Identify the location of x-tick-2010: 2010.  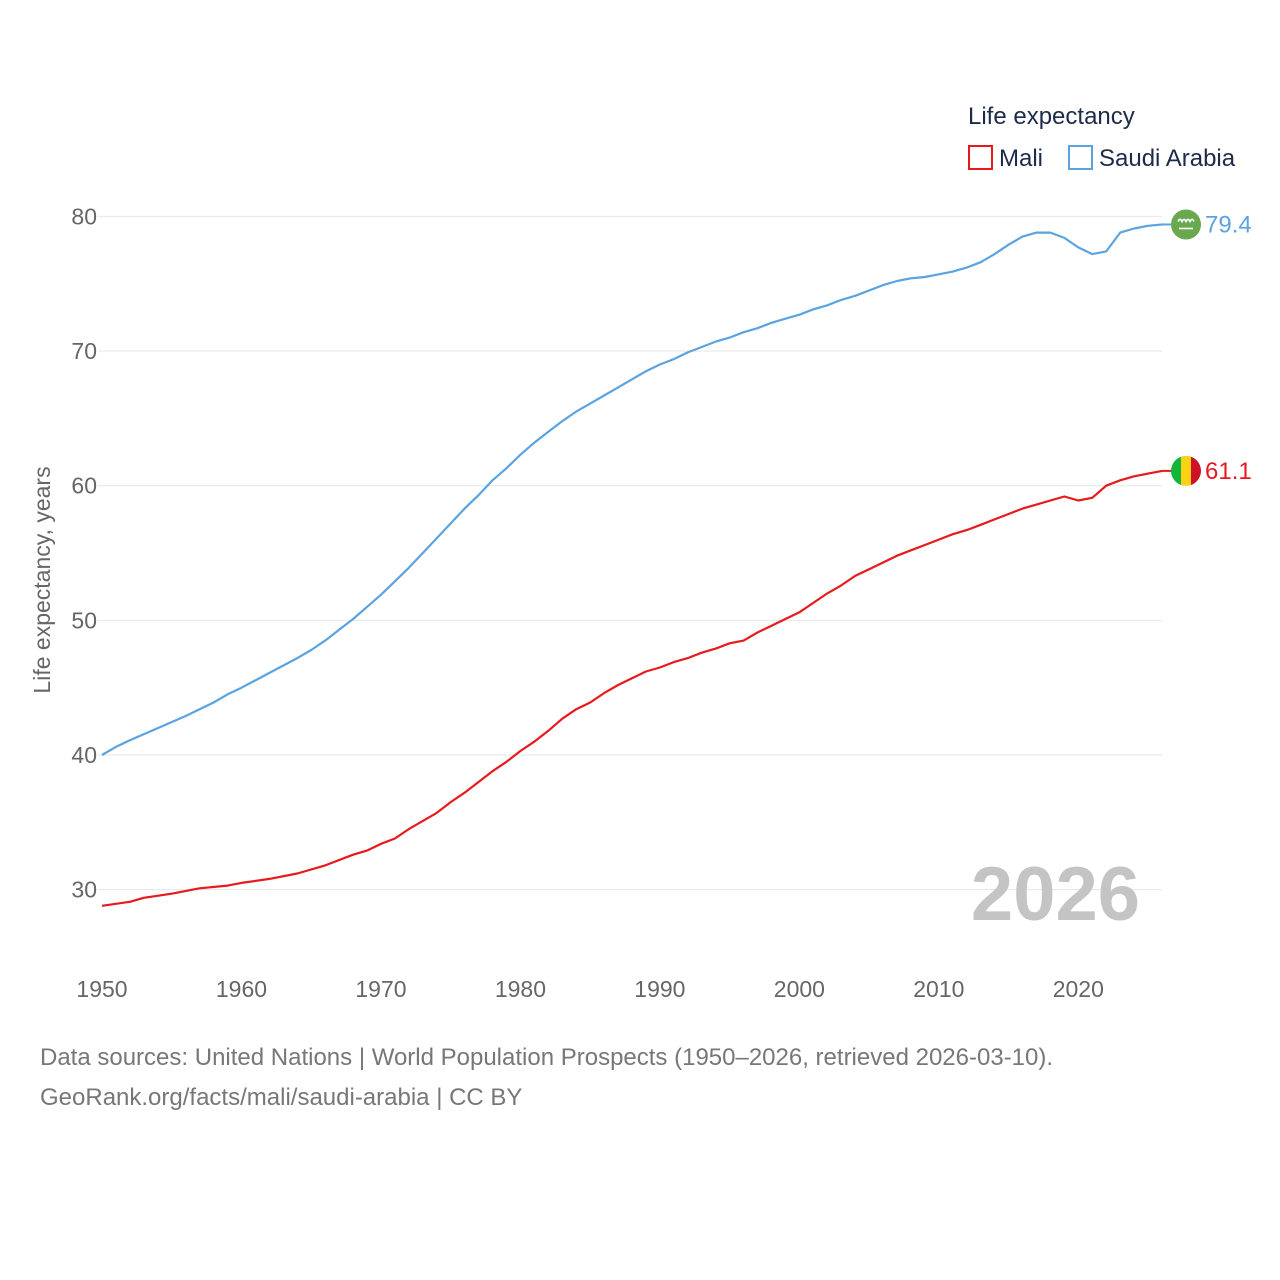
(938, 989).